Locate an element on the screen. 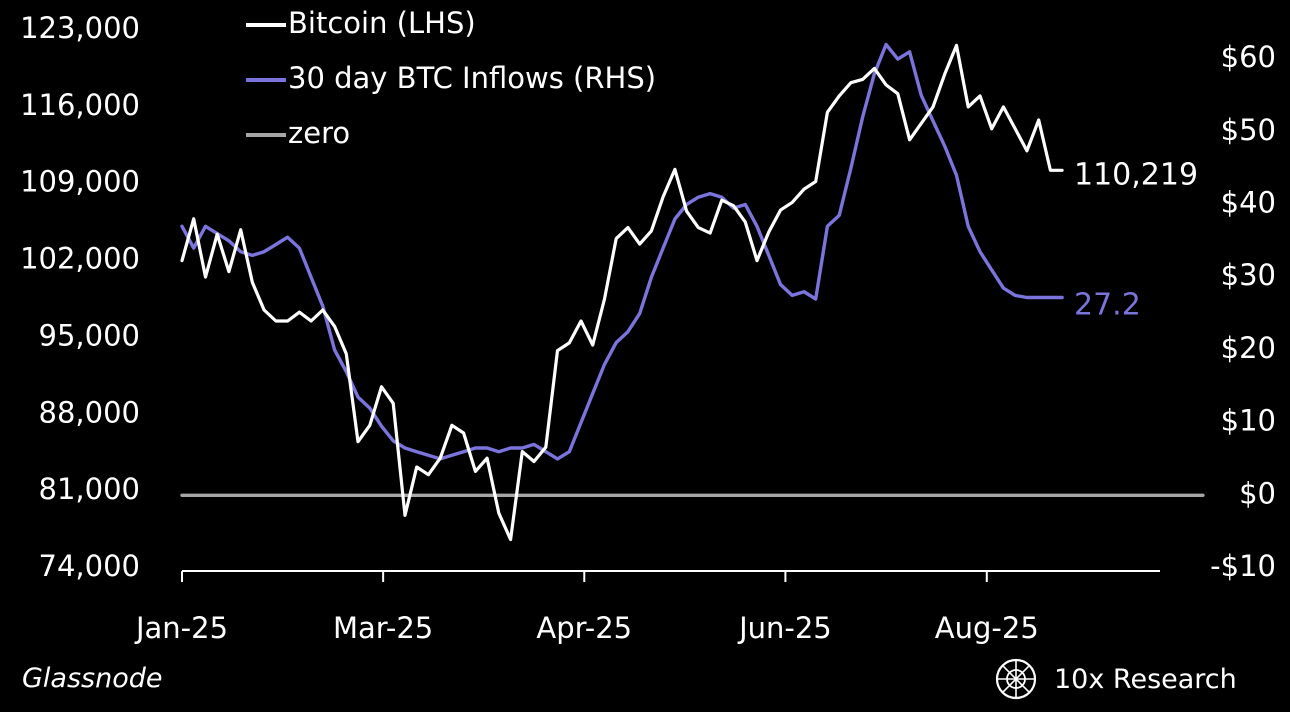  brand-label: 10x Research is located at coordinates (1145, 679).